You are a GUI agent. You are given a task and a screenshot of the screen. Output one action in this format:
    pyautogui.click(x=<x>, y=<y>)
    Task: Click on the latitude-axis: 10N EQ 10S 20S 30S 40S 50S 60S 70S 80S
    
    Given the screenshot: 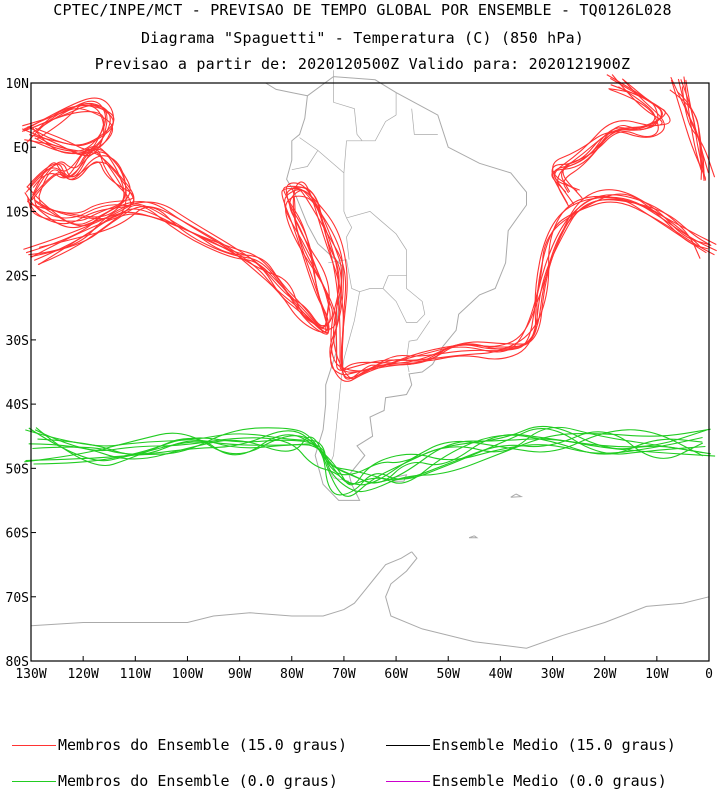 What is the action you would take?
    pyautogui.click(x=21, y=373)
    